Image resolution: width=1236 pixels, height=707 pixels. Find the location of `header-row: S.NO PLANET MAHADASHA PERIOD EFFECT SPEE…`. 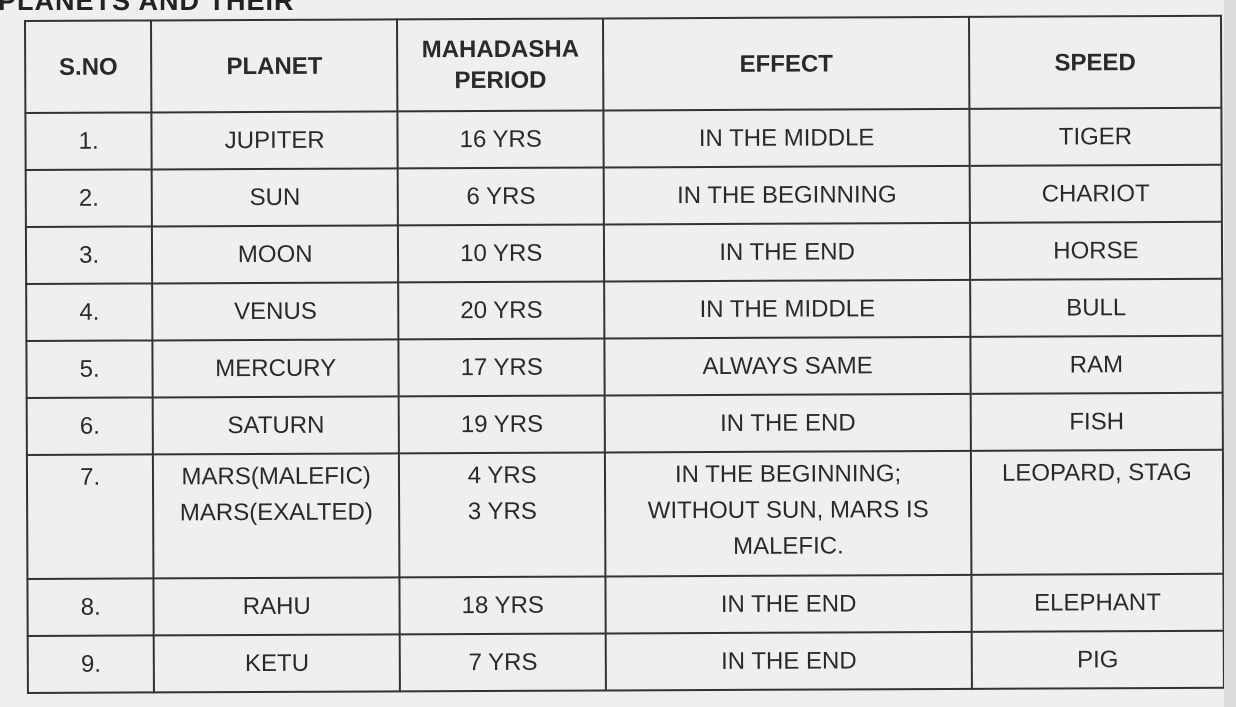

header-row: S.NO PLANET MAHADASHA PERIOD EFFECT SPEE… is located at coordinates (623, 64).